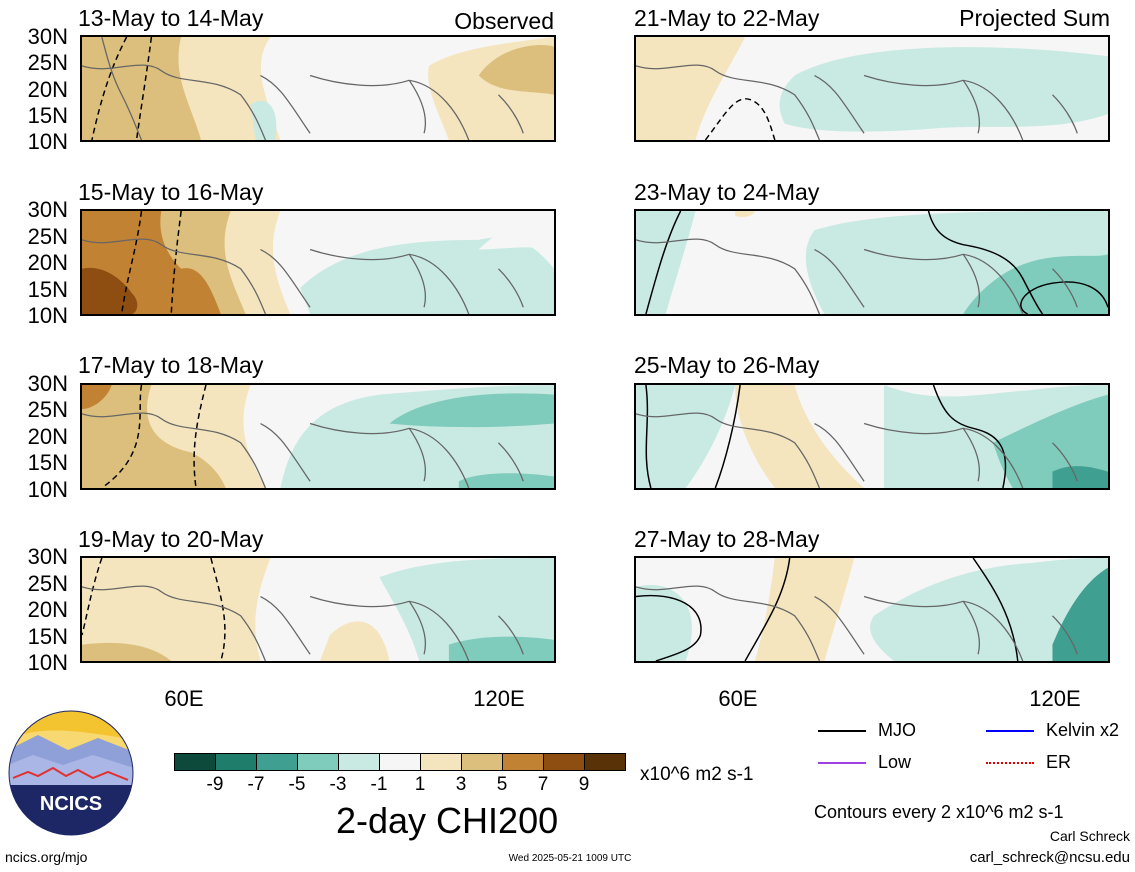 This screenshot has width=1135, height=872. Describe the element at coordinates (171, 365) in the screenshot. I see `panel-title-5: 17-May to 18-May` at that location.